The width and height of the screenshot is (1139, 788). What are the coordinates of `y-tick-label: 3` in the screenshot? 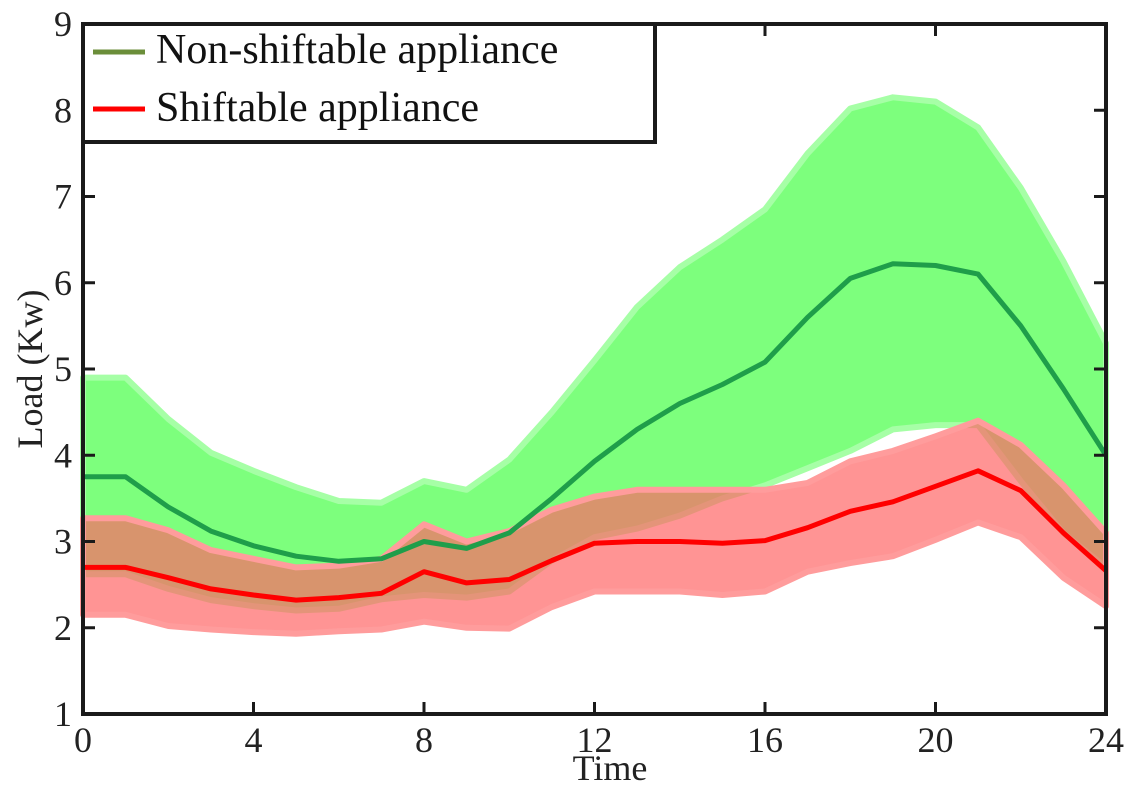 It's located at (63, 542).